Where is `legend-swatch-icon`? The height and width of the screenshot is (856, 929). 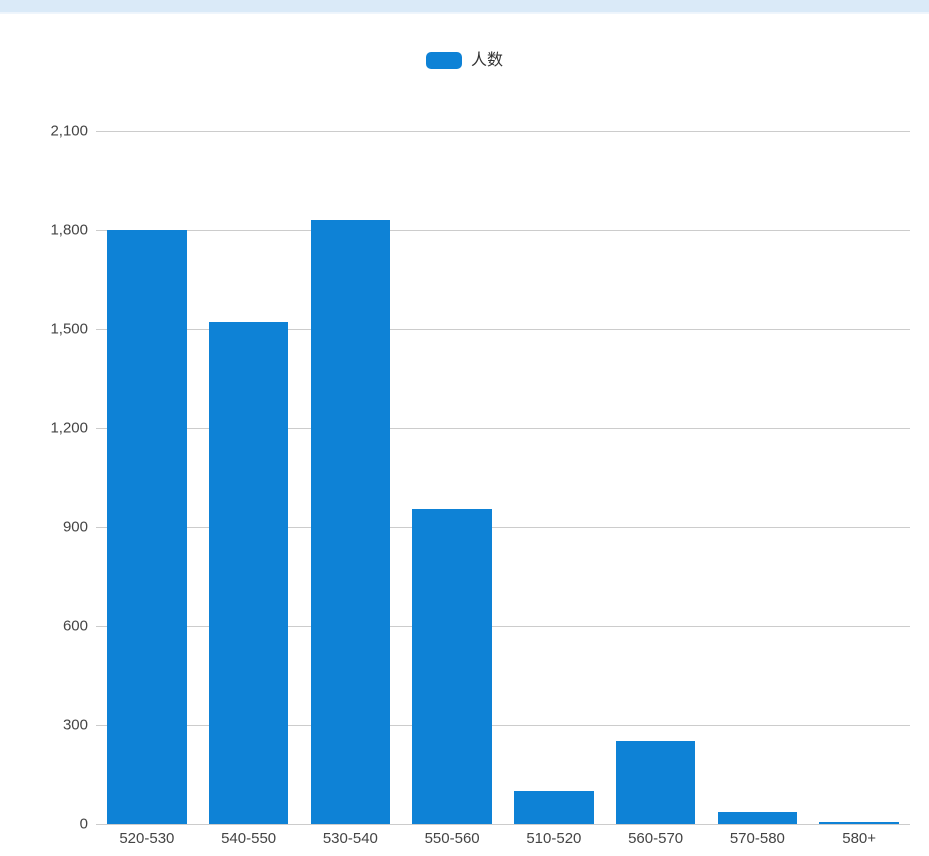 legend-swatch-icon is located at coordinates (443, 60).